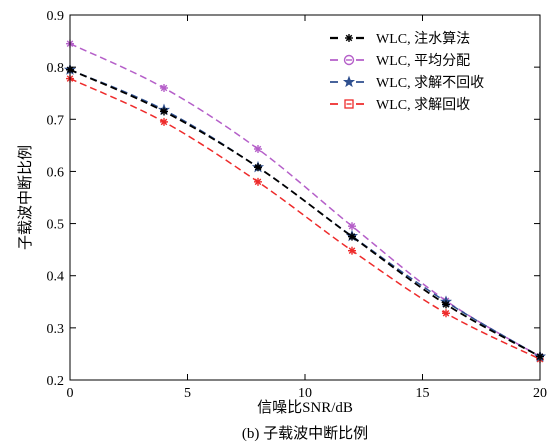 This screenshot has height=447, width=553. Describe the element at coordinates (407, 72) in the screenshot. I see `legend: WLC, 注水算法 WLC, 平均分配 WLC, 求解不回收 WLC, 求解回收` at that location.